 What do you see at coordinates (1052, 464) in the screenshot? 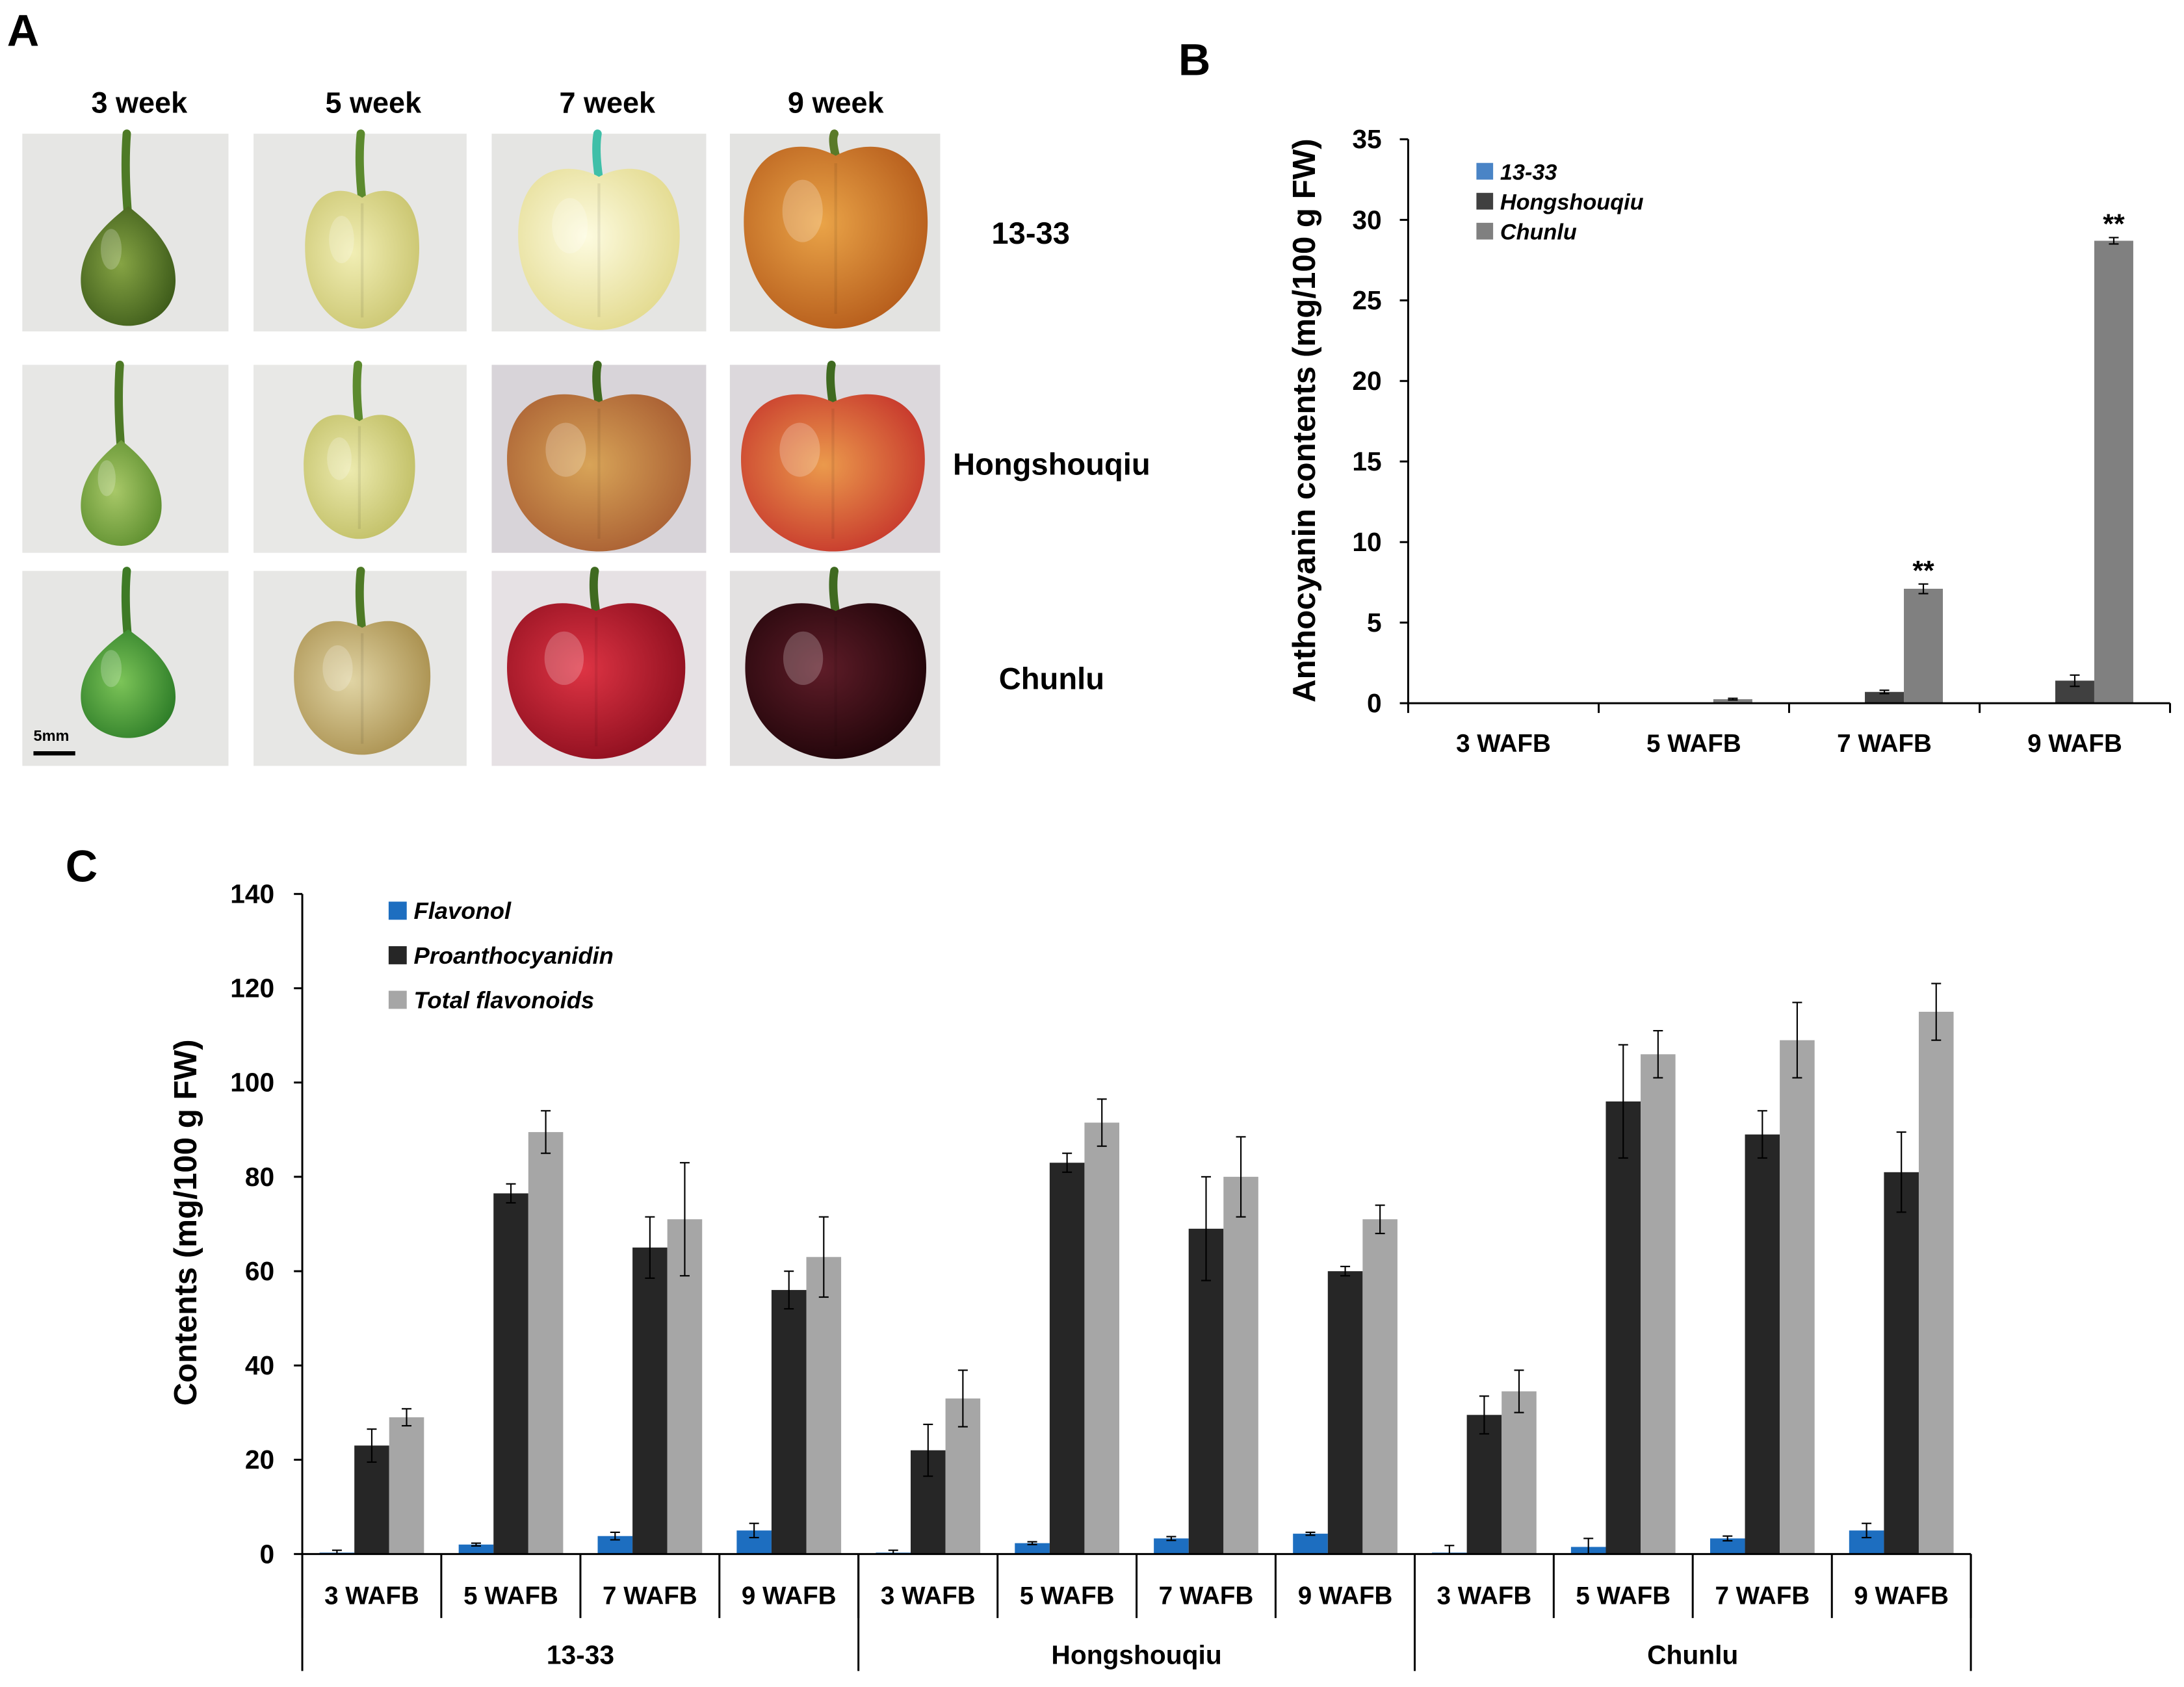
I see `row-label-hongshouqiu: Hongshouqiu` at bounding box center [1052, 464].